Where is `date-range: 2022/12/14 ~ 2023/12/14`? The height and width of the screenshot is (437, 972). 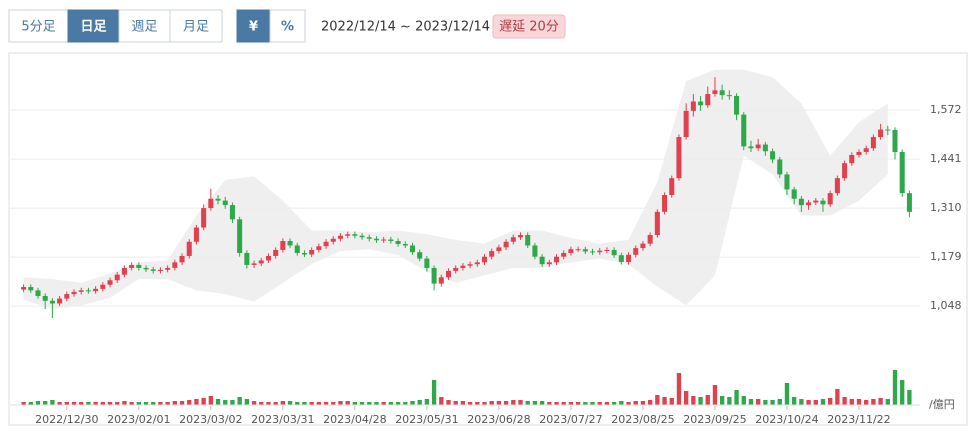 date-range: 2022/12/14 ~ 2023/12/14 is located at coordinates (405, 27).